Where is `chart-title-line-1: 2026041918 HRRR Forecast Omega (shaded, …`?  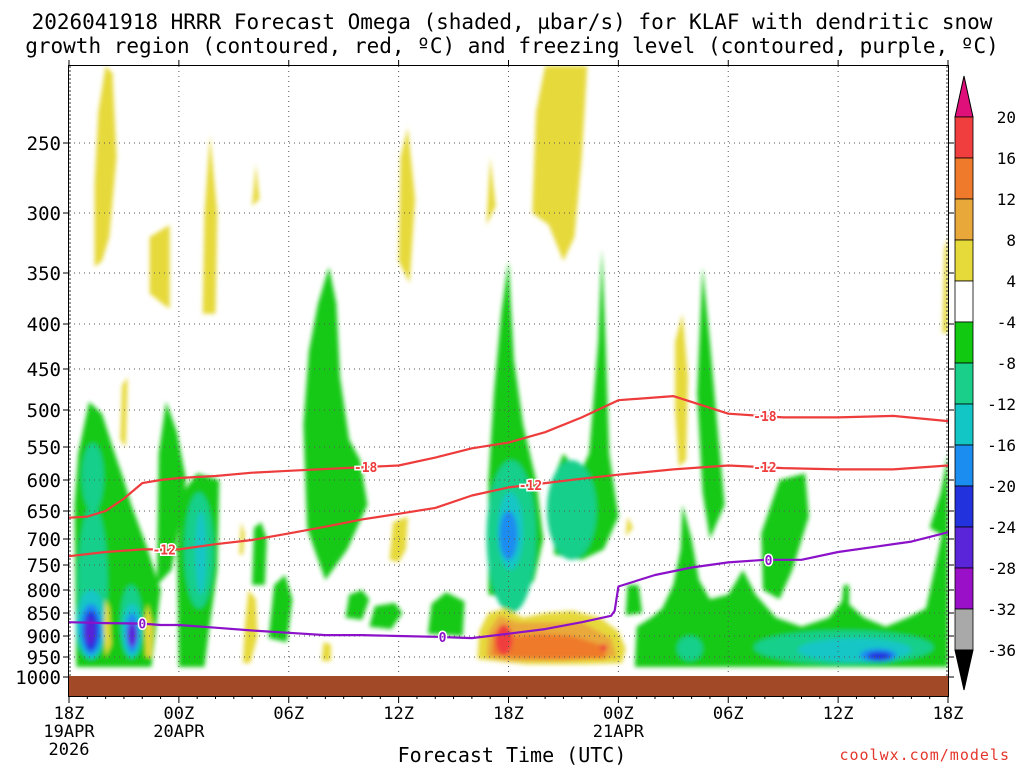
chart-title-line-1: 2026041918 HRRR Forecast Omega (shaded, … is located at coordinates (512, 22).